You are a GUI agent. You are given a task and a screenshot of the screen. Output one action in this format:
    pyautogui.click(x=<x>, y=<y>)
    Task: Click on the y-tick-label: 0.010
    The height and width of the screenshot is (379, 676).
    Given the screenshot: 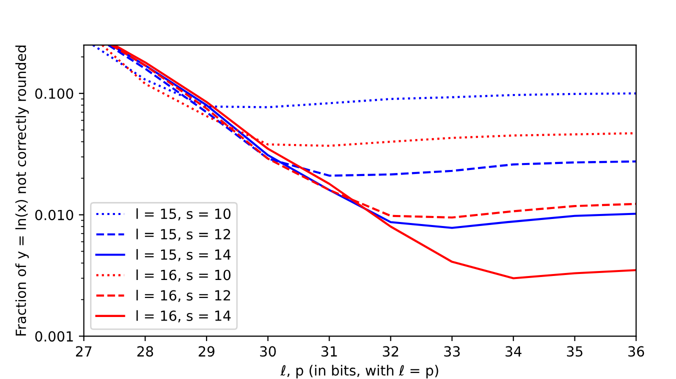 What is the action you would take?
    pyautogui.click(x=54, y=215)
    